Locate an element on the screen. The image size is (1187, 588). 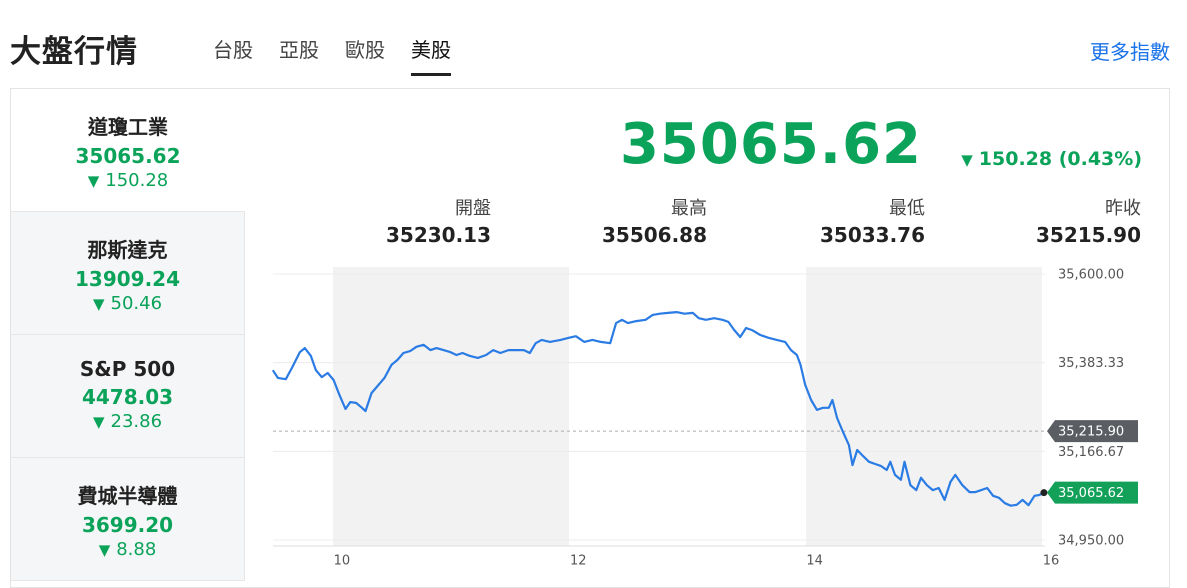
index-price: 35065.62 is located at coordinates (128, 156).